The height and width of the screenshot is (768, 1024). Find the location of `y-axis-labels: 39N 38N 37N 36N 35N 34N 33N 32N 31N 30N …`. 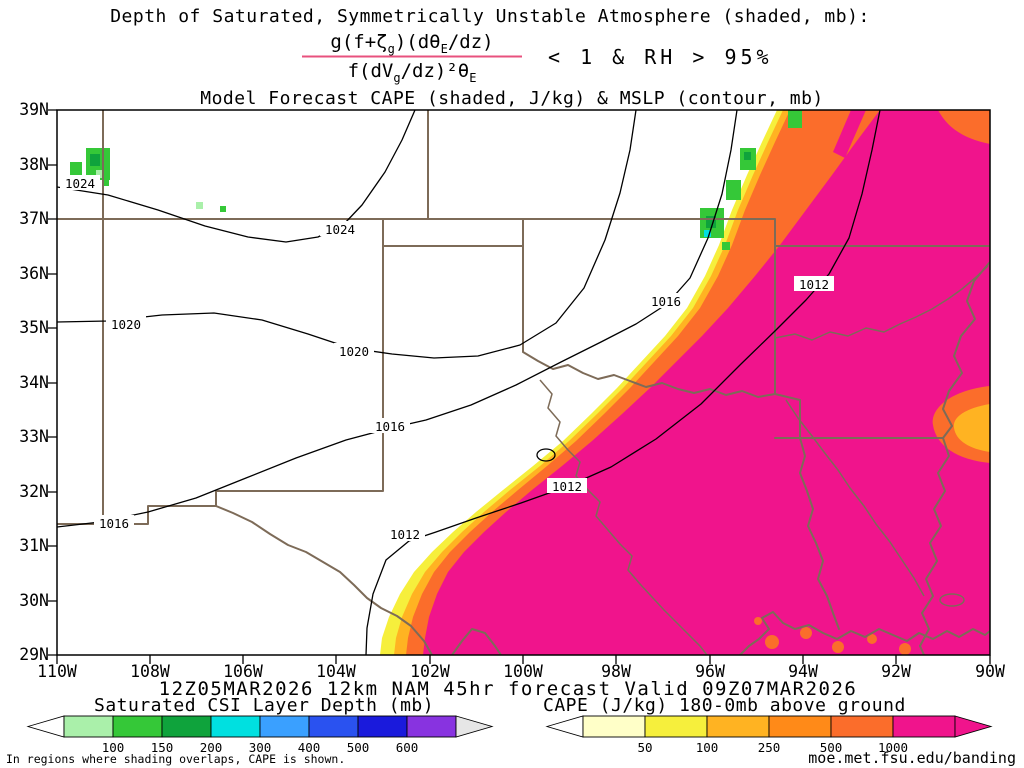

y-axis-labels: 39N 38N 37N 36N 35N 34N 33N 32N 31N 30N … is located at coordinates (34, 382).